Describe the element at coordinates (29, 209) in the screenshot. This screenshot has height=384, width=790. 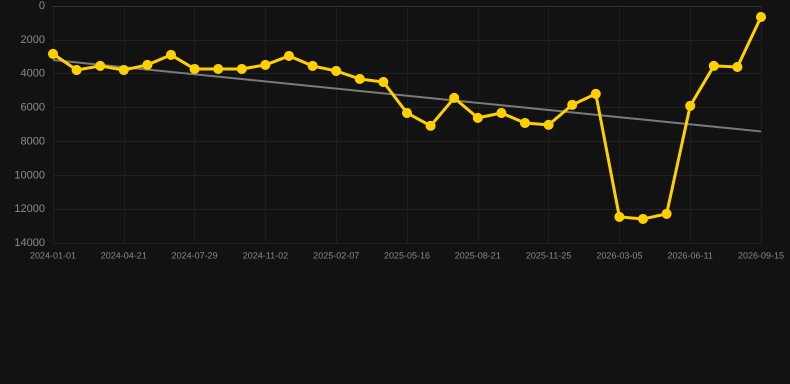
I see `y-tick-label: 12000` at that location.